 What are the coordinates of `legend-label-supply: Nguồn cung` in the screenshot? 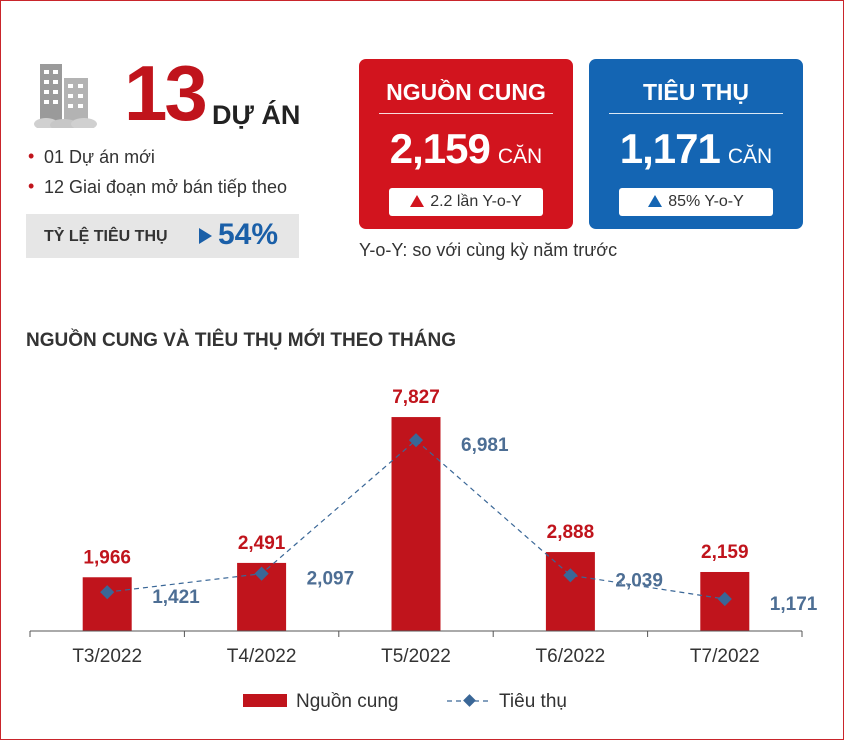 It's located at (347, 701).